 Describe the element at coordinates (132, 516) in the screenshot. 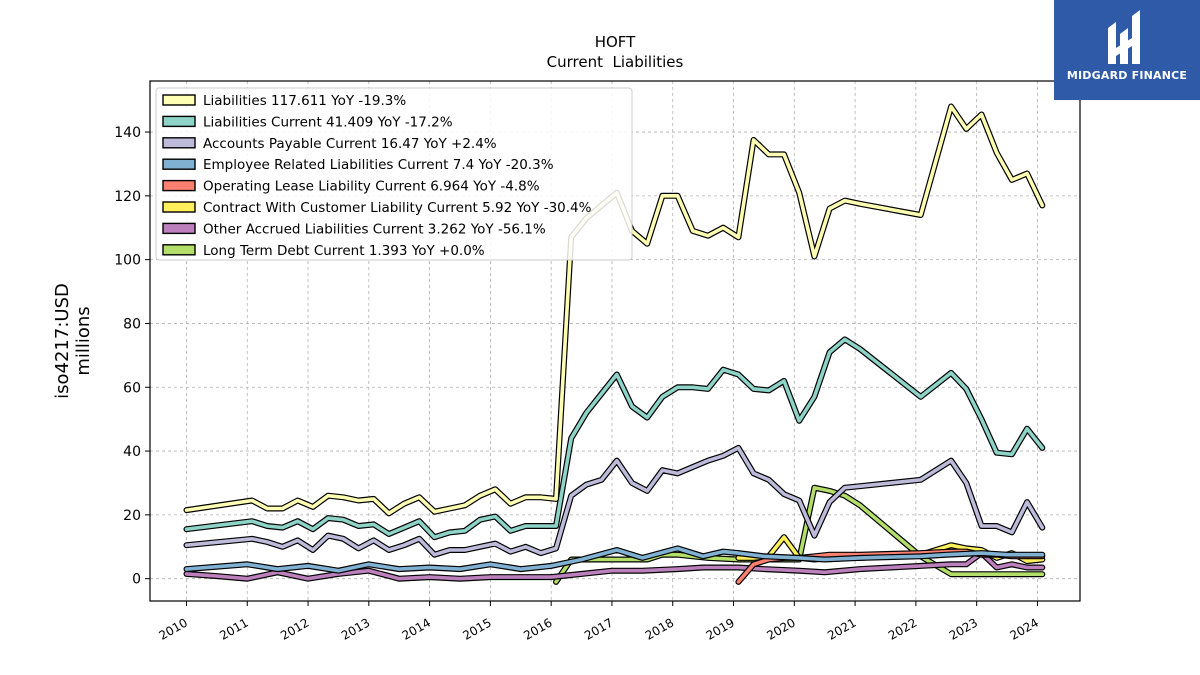

I see `y-tick-label: 20` at that location.